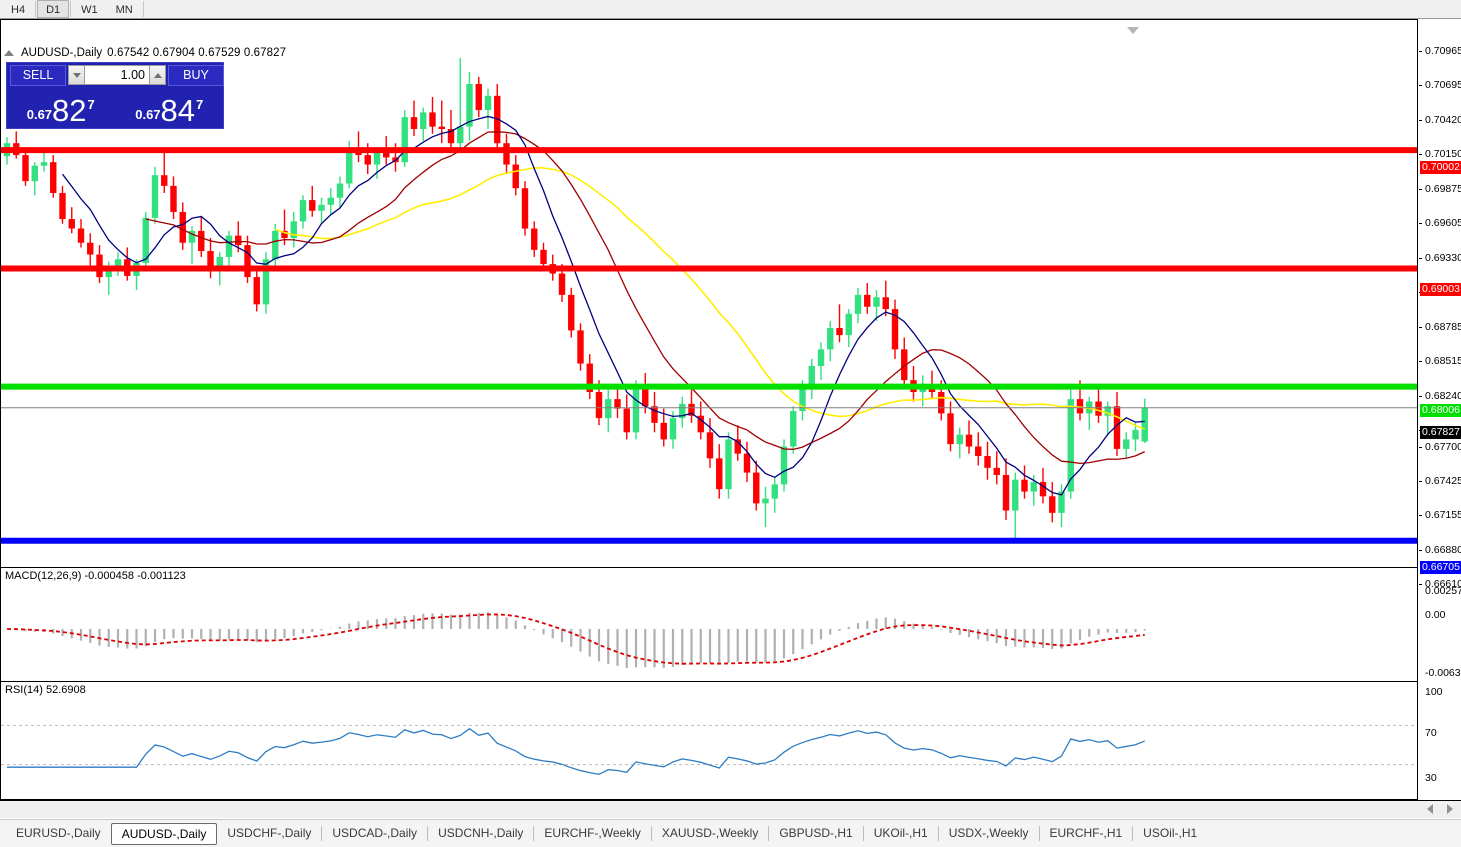 The width and height of the screenshot is (1461, 847). What do you see at coordinates (375, 832) in the screenshot?
I see `symbol-tab-usdcad-daily: USDCAD-,Daily` at bounding box center [375, 832].